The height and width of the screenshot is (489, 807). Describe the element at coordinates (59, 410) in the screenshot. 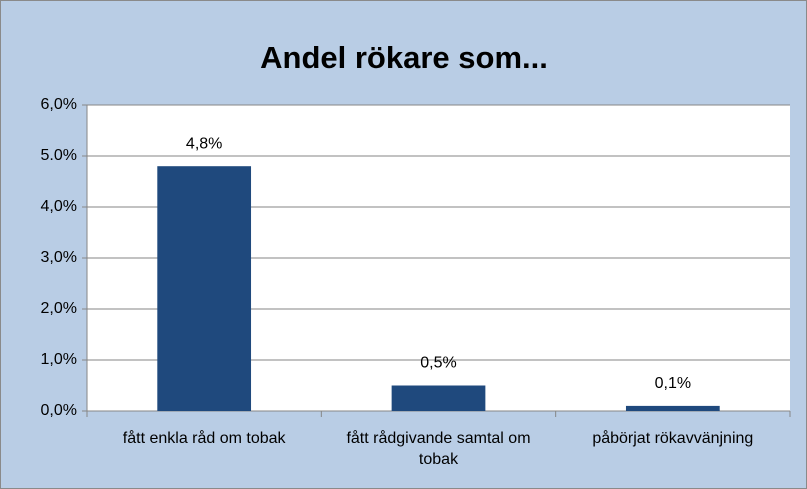

I see `y-tick-label: 0,0%` at that location.